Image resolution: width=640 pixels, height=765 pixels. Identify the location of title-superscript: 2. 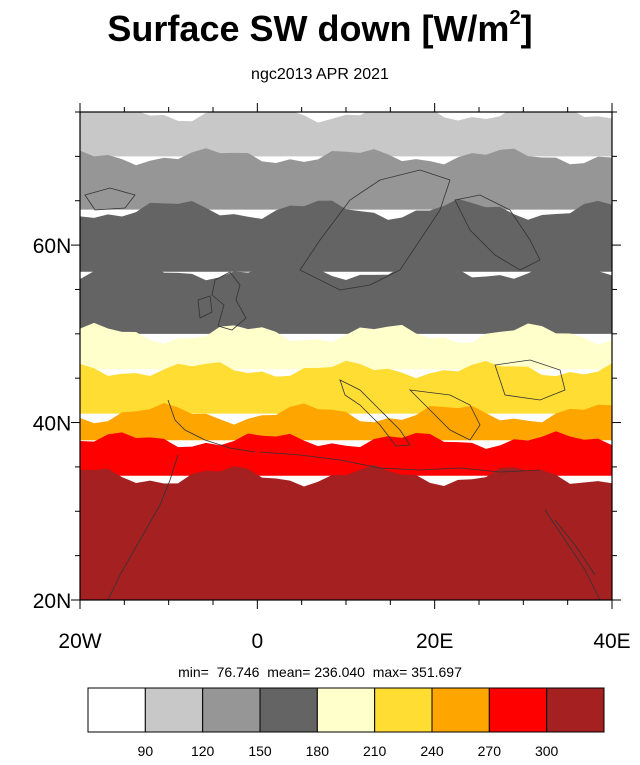
(515, 18).